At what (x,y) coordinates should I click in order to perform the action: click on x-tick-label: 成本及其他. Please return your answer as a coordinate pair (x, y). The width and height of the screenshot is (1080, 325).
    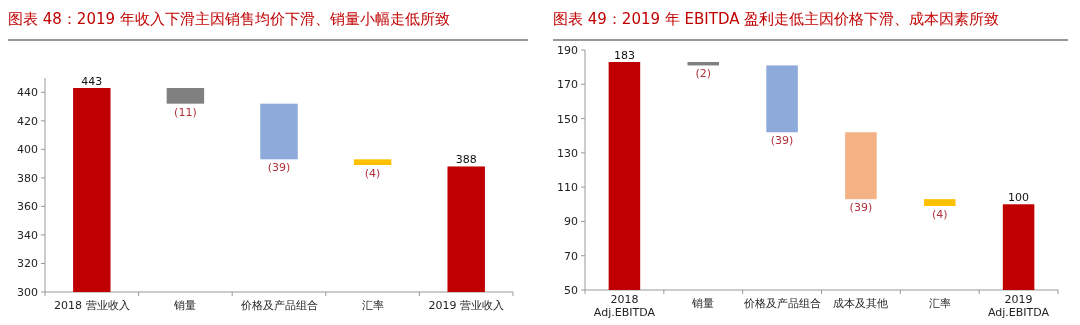
    Looking at the image, I should click on (861, 303).